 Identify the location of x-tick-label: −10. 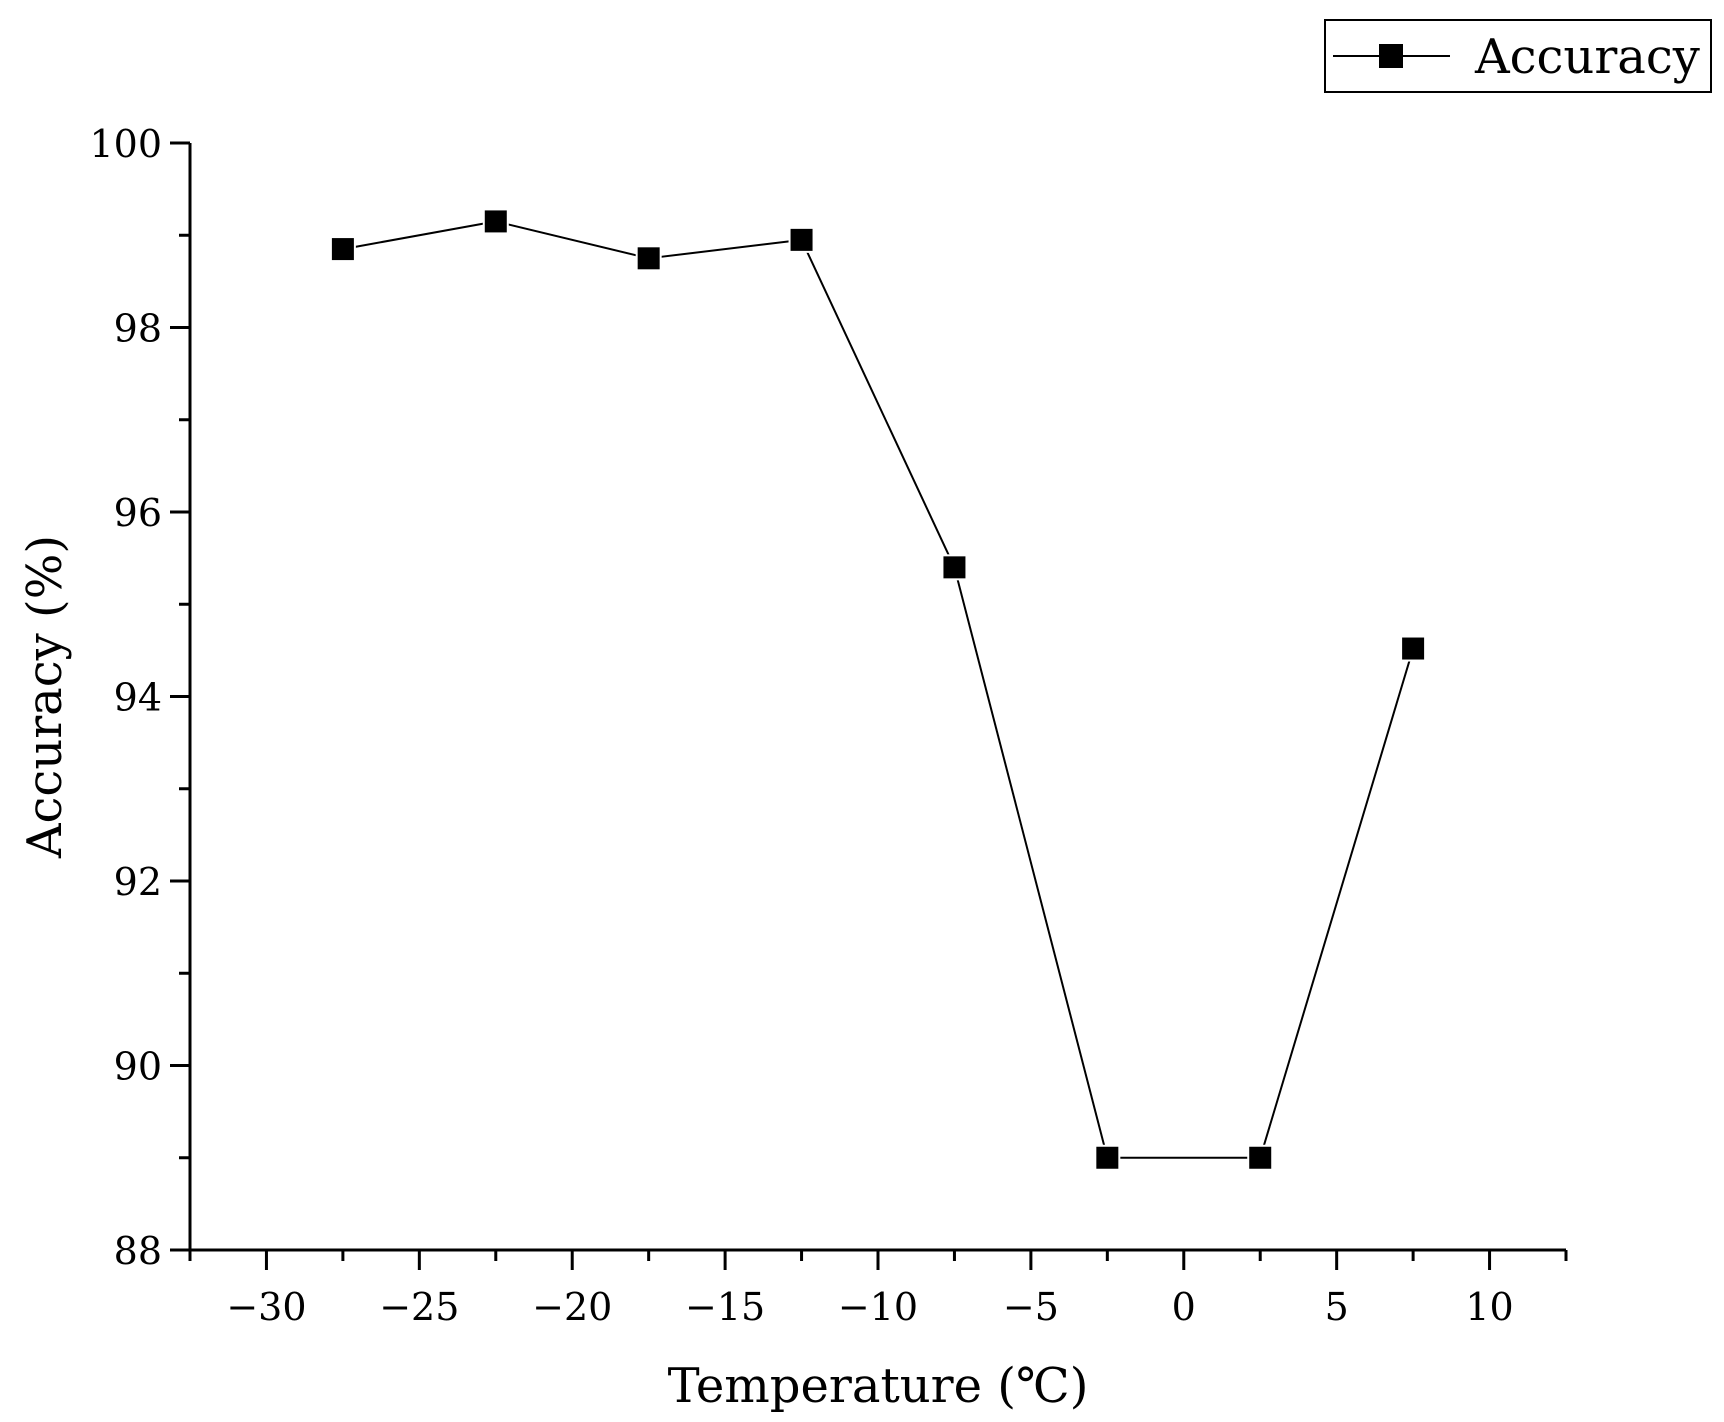
(878, 1307).